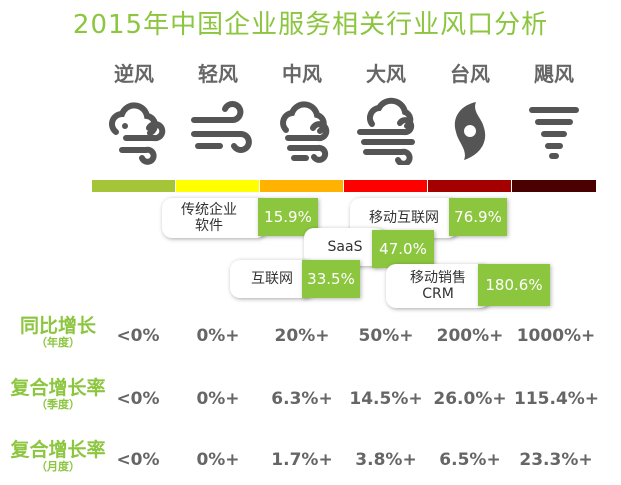 The width and height of the screenshot is (621, 485). I want to click on scale-bar-light-wind, so click(217, 186).